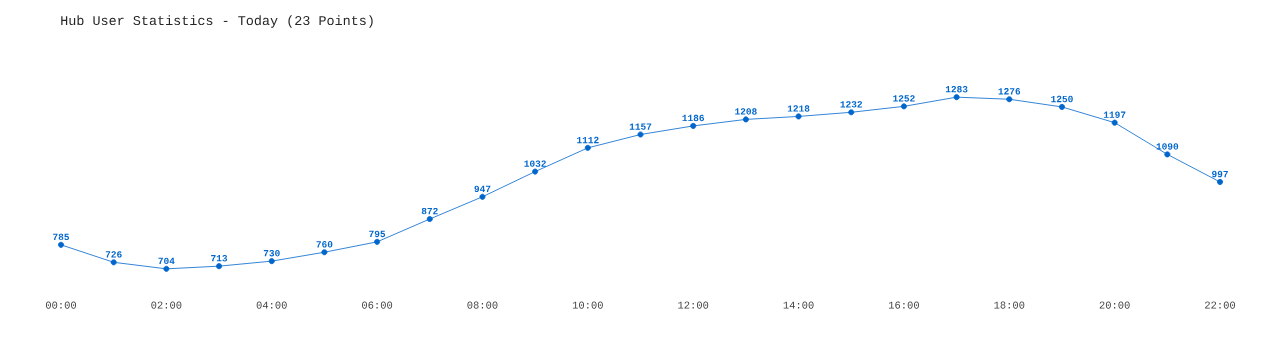 This screenshot has height=350, width=1280. Describe the element at coordinates (1114, 114) in the screenshot. I see `data-label: 1197` at that location.